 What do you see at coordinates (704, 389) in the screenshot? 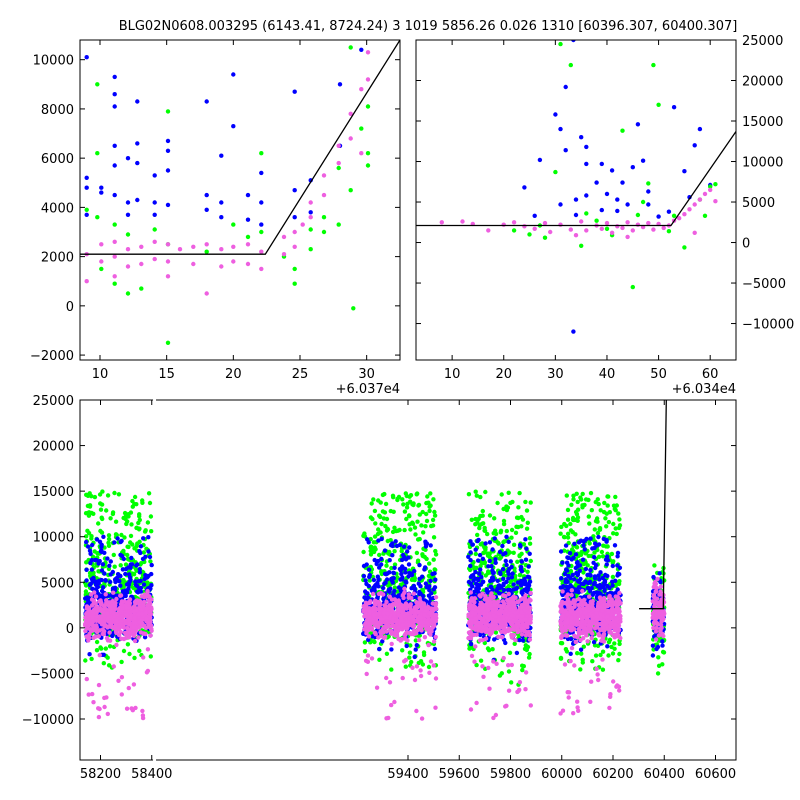
I see `top-right-x-offset-label: +6.034e4` at bounding box center [704, 389].